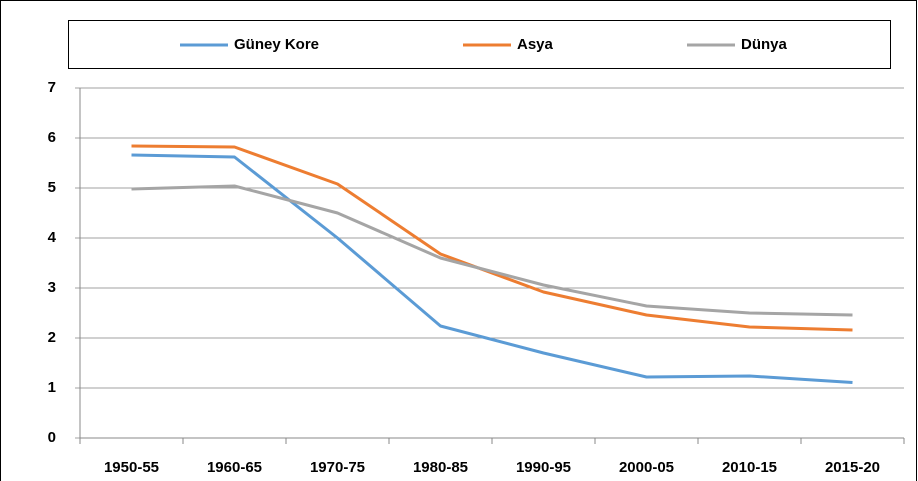  Describe the element at coordinates (276, 44) in the screenshot. I see `legend-label: Güney Kore` at that location.